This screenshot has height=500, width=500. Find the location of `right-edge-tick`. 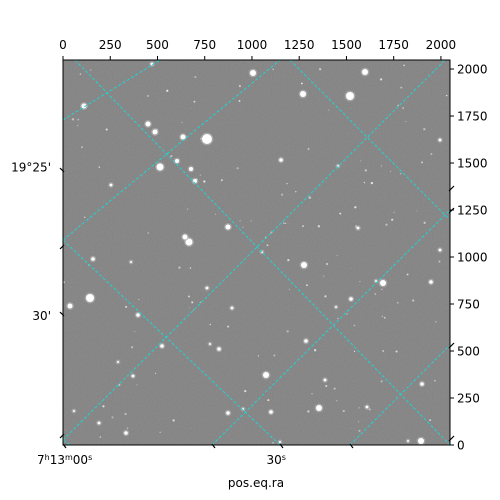

right-edge-tick is located at coordinates (451, 188).